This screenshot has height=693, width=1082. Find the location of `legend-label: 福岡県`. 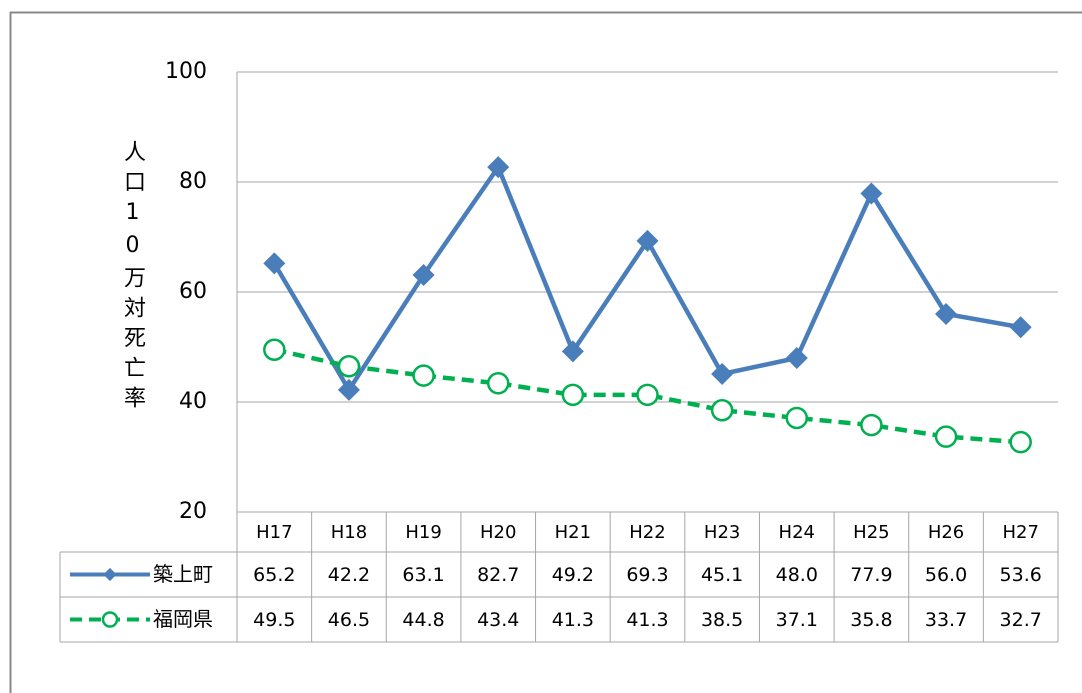

legend-label: 福岡県 is located at coordinates (183, 619).